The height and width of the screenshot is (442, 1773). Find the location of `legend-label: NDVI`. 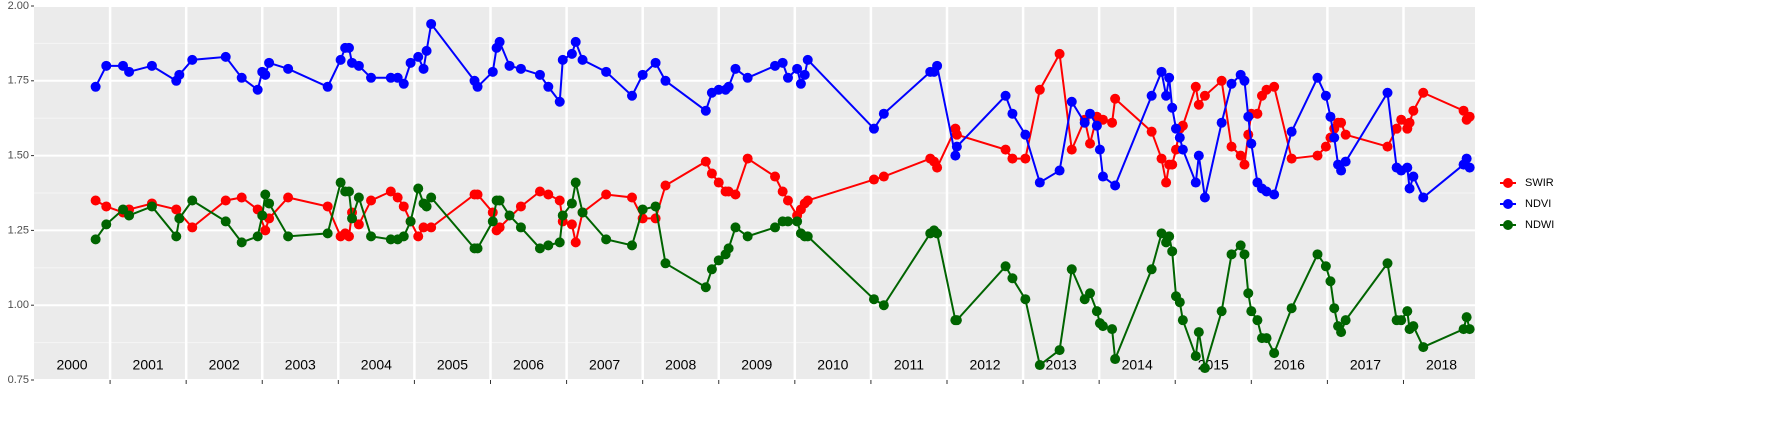

legend-label: NDVI is located at coordinates (1538, 204).